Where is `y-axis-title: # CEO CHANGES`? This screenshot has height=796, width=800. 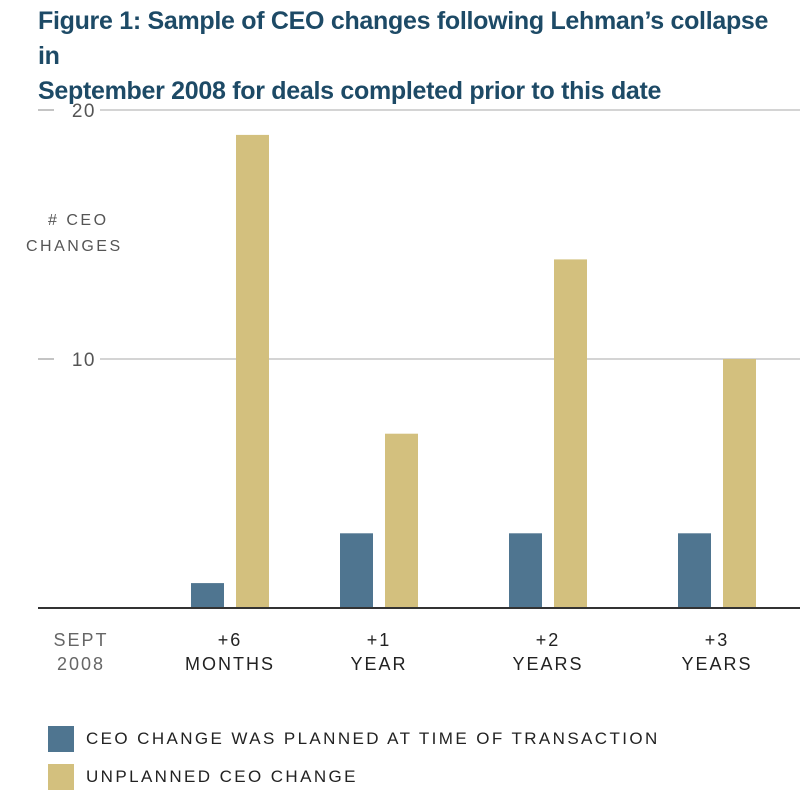 y-axis-title: # CEO CHANGES is located at coordinates (81, 234).